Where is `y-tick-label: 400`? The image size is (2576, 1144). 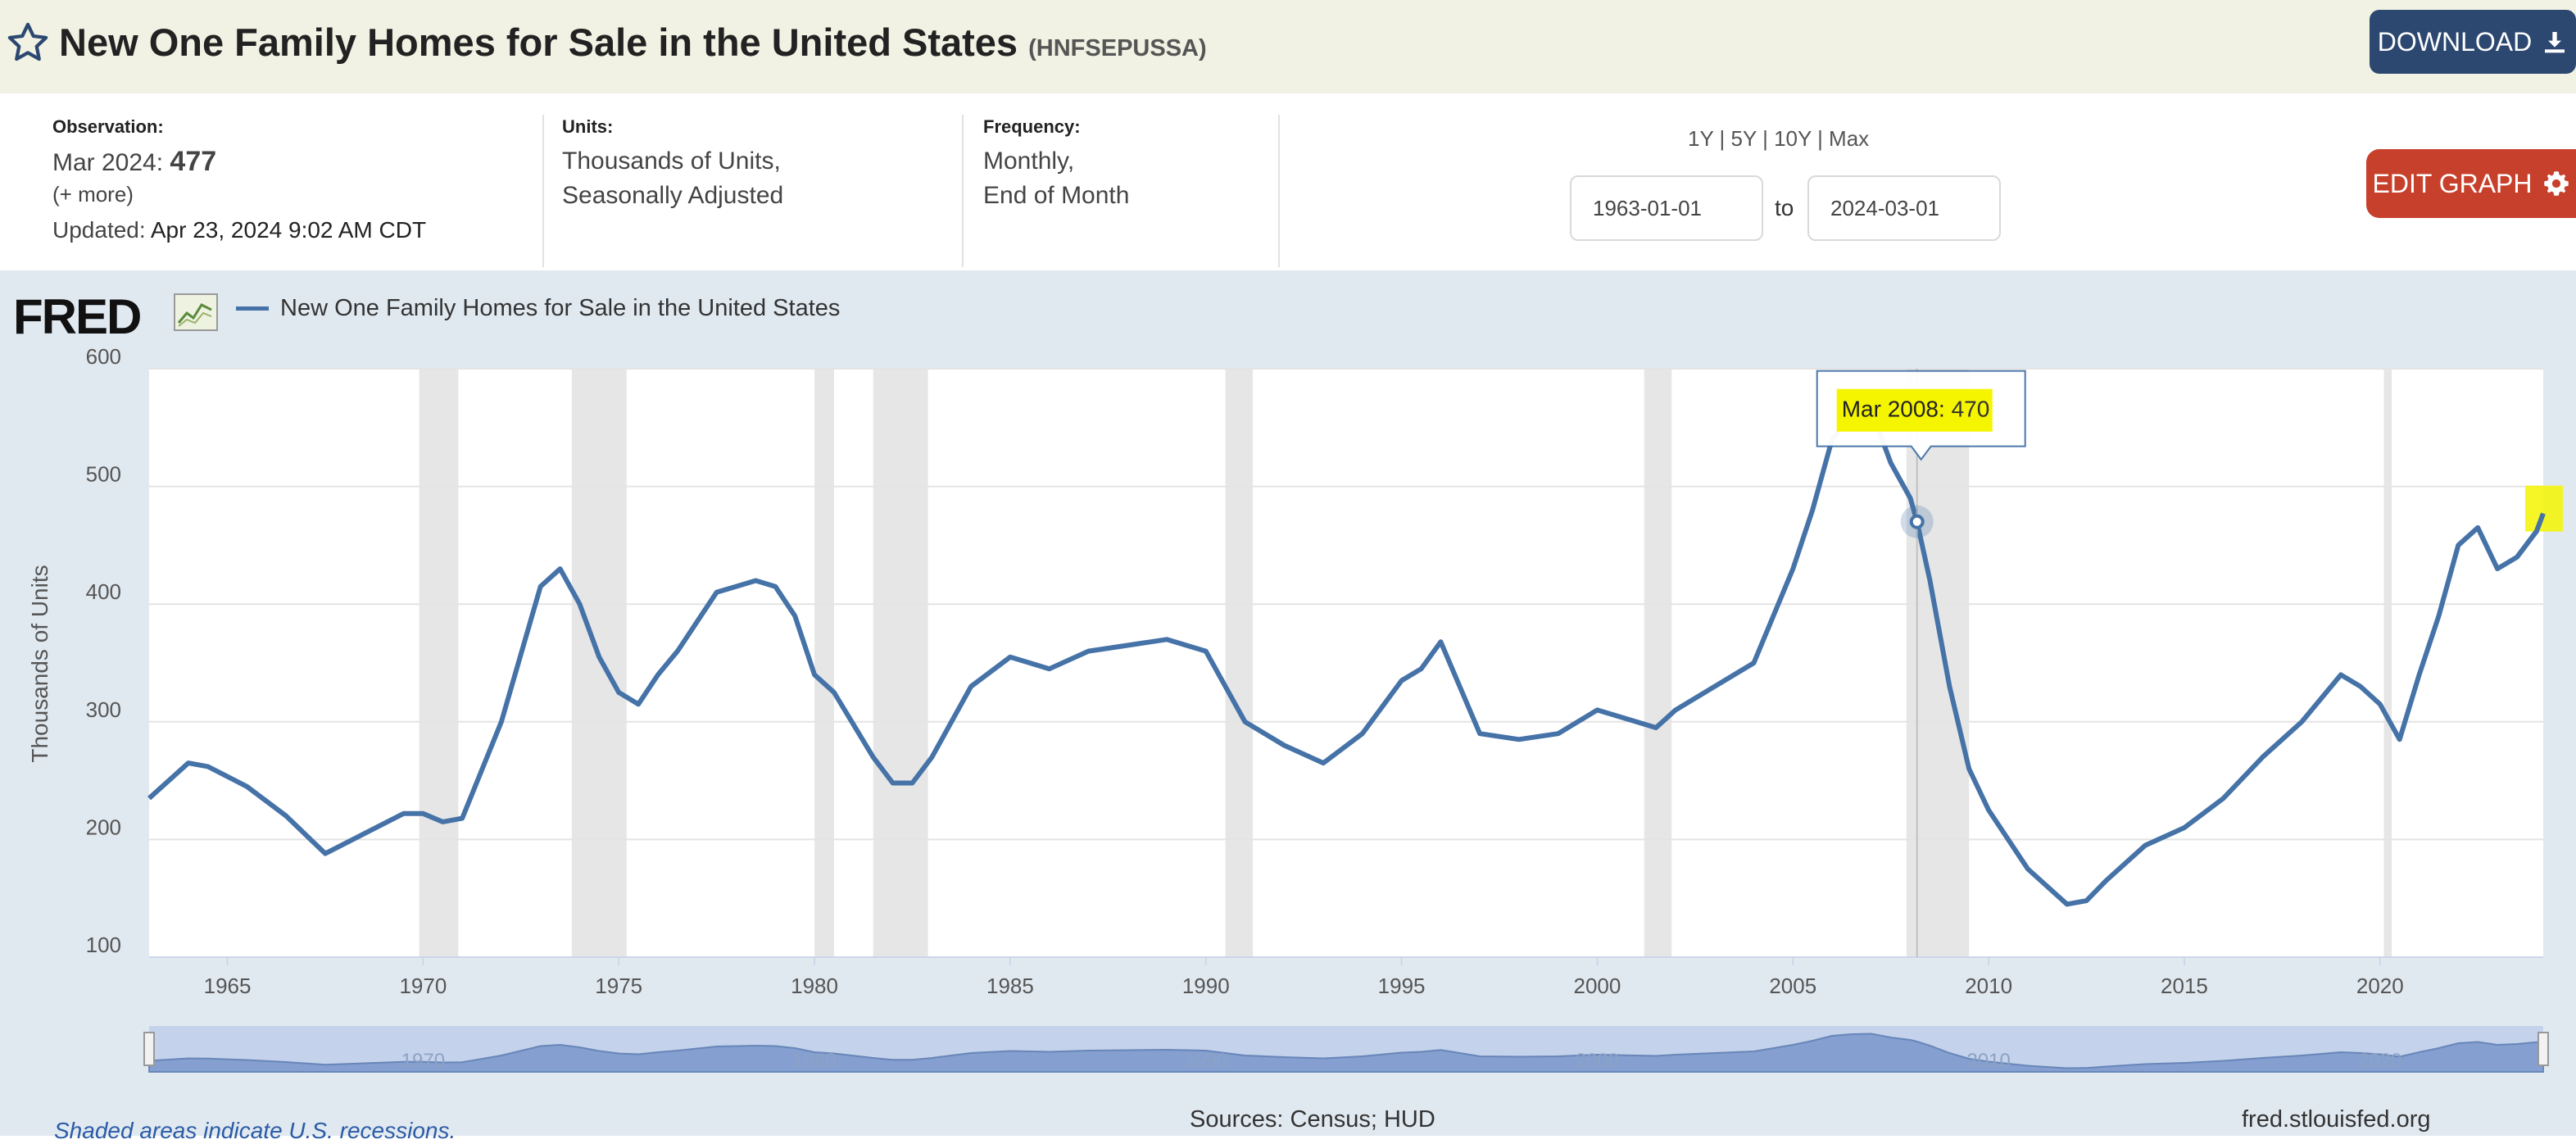 y-tick-label: 400 is located at coordinates (103, 591).